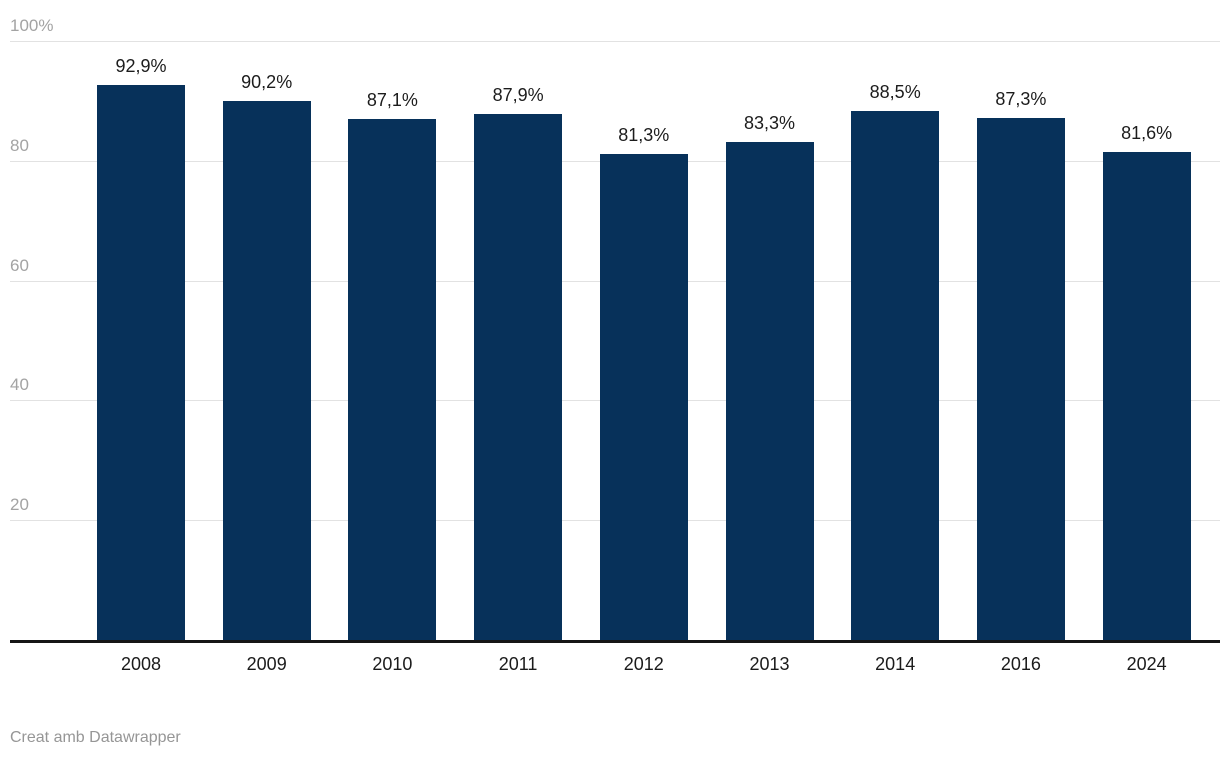 The image size is (1220, 762). I want to click on y-tick-label: 20, so click(19, 505).